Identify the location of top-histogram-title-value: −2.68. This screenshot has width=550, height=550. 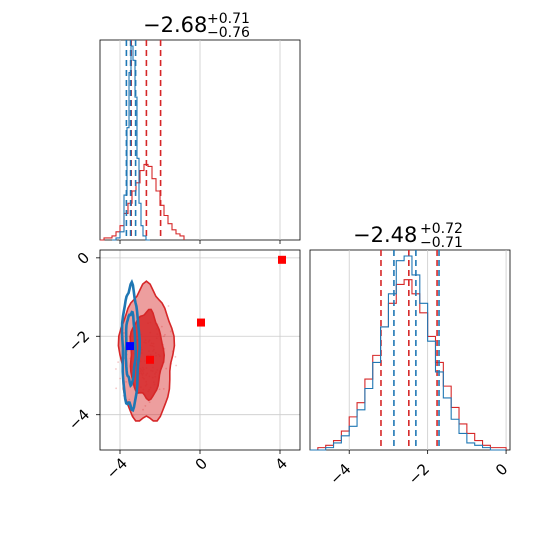
(175, 25).